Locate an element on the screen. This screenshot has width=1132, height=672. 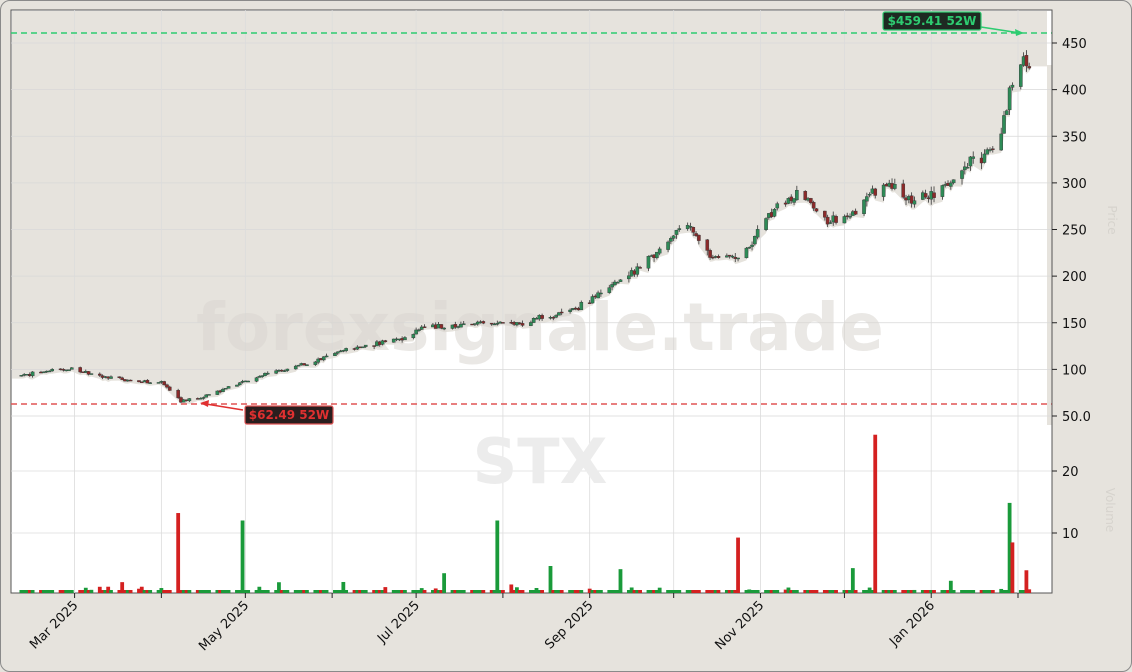
svg-text: 50.0 is located at coordinates (1076, 417).